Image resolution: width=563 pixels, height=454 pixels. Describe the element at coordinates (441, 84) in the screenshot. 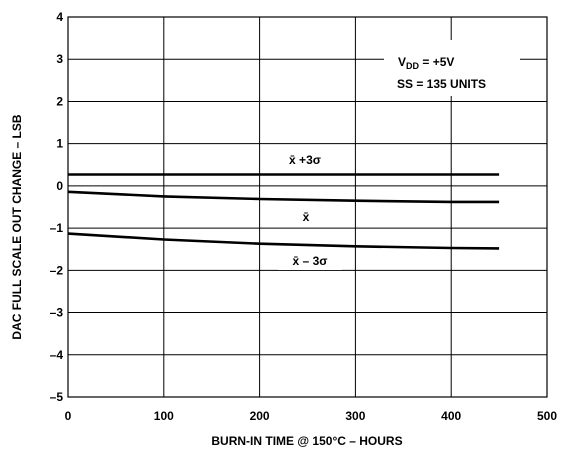

I see `ss-label: SS = 135 UNITS` at that location.